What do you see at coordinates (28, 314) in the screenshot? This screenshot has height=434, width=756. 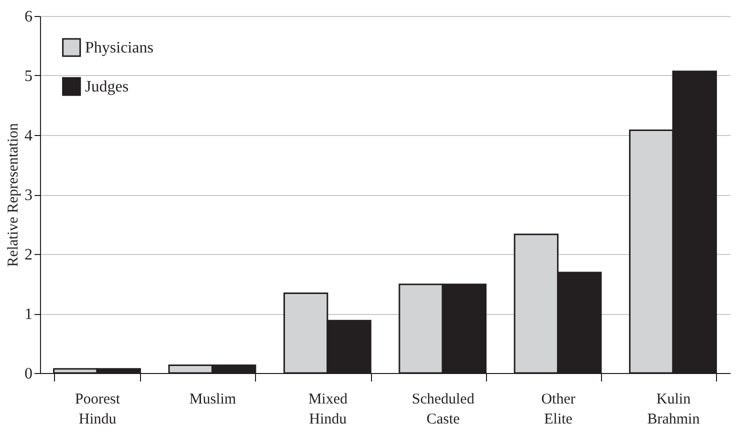 I see `y-tick-label: 1` at bounding box center [28, 314].